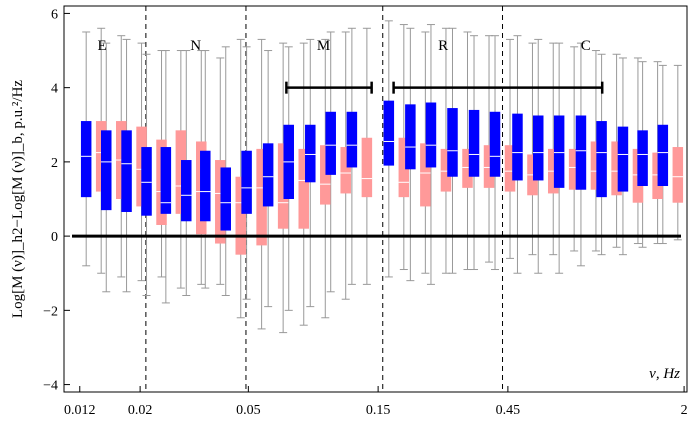 Image resolution: width=695 pixels, height=432 pixels. Describe the element at coordinates (195, 46) in the screenshot. I see `band-label-n: N` at that location.